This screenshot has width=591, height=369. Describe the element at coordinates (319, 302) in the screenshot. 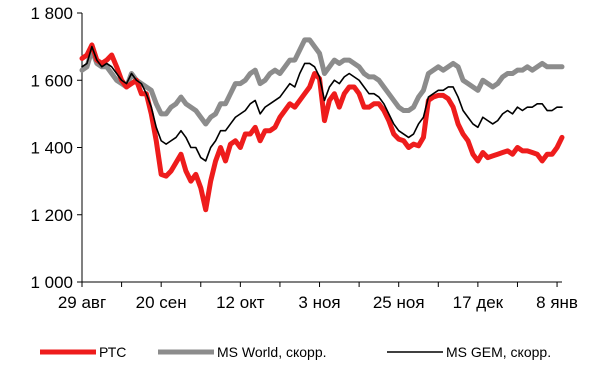

I see `x-tick-label: 3 ноя` at that location.